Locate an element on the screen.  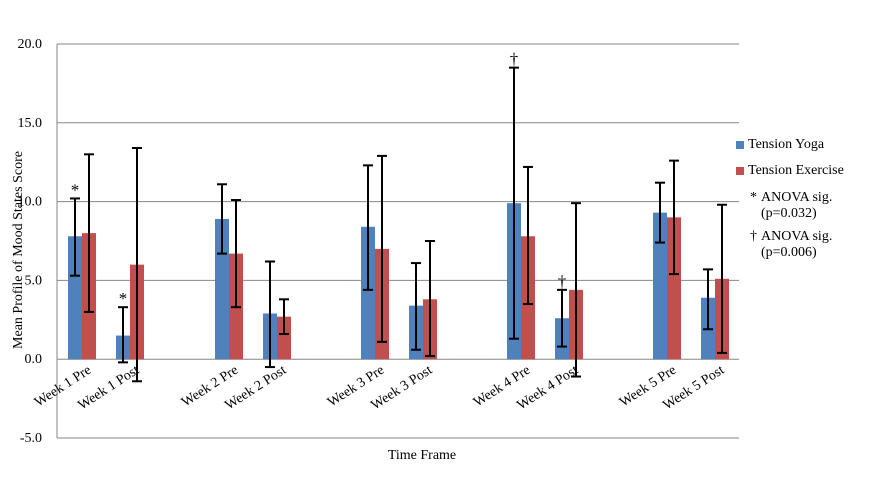
legend-label-yoga: Tension Yoga is located at coordinates (786, 144).